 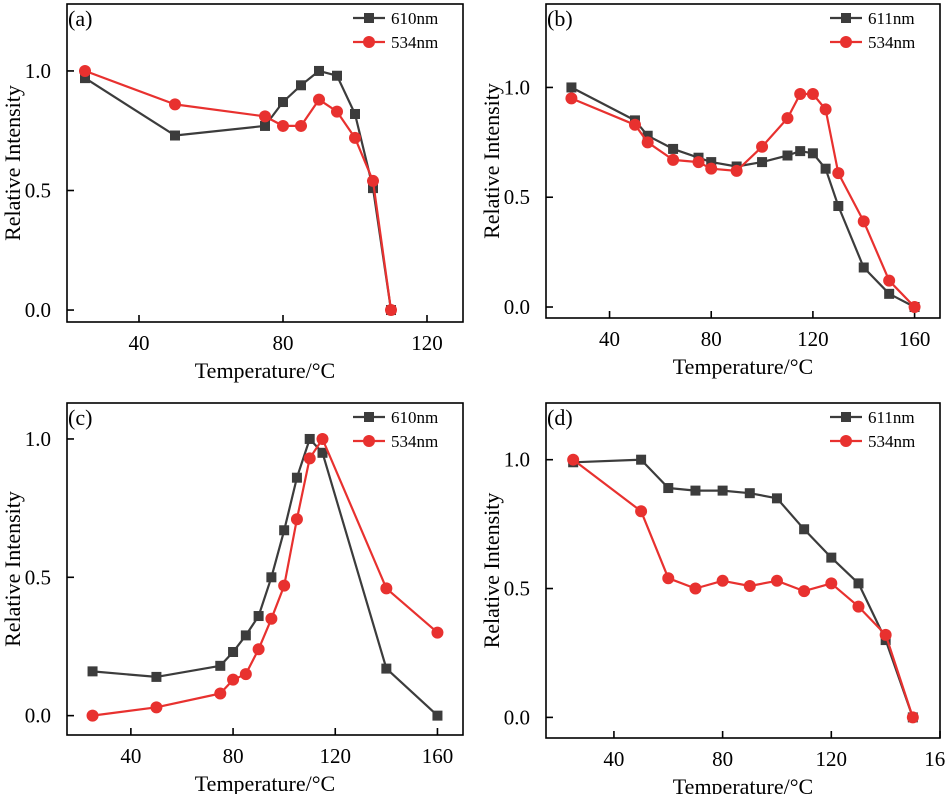 I want to click on panel-label: (d), so click(x=560, y=417).